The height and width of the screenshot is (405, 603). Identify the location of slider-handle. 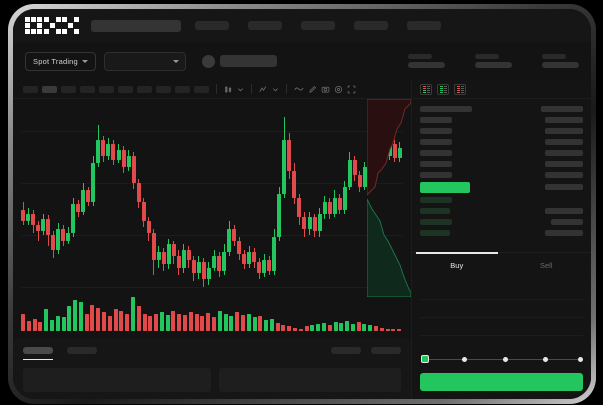
(425, 359).